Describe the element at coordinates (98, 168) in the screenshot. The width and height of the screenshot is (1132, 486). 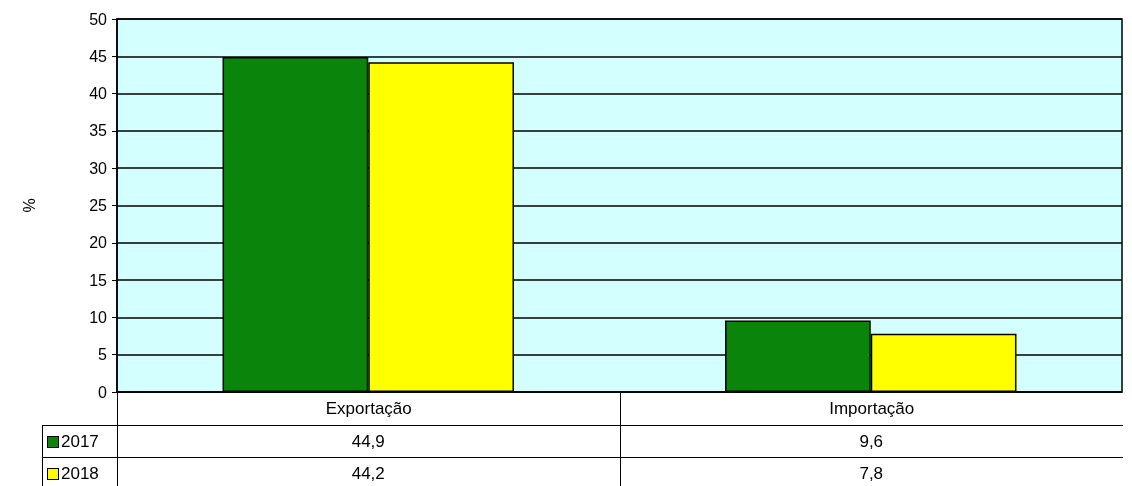
I see `y-tick-label: 30` at that location.